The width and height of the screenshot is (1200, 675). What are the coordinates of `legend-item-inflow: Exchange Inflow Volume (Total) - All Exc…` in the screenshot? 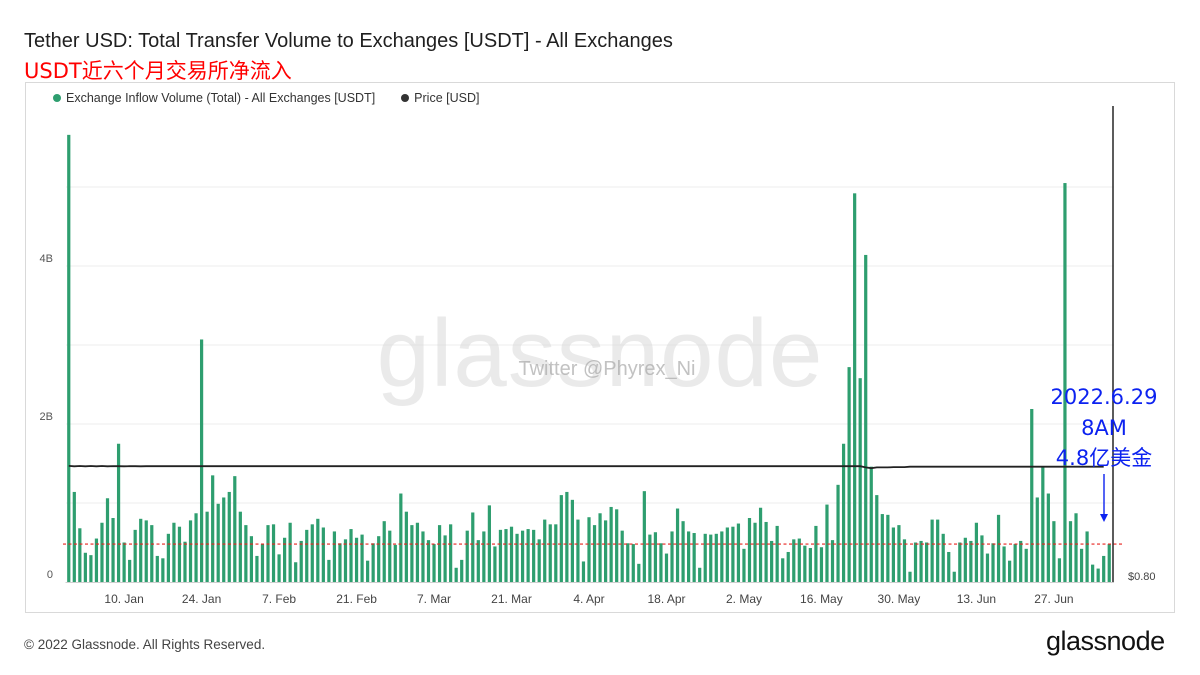 It's located at (214, 98).